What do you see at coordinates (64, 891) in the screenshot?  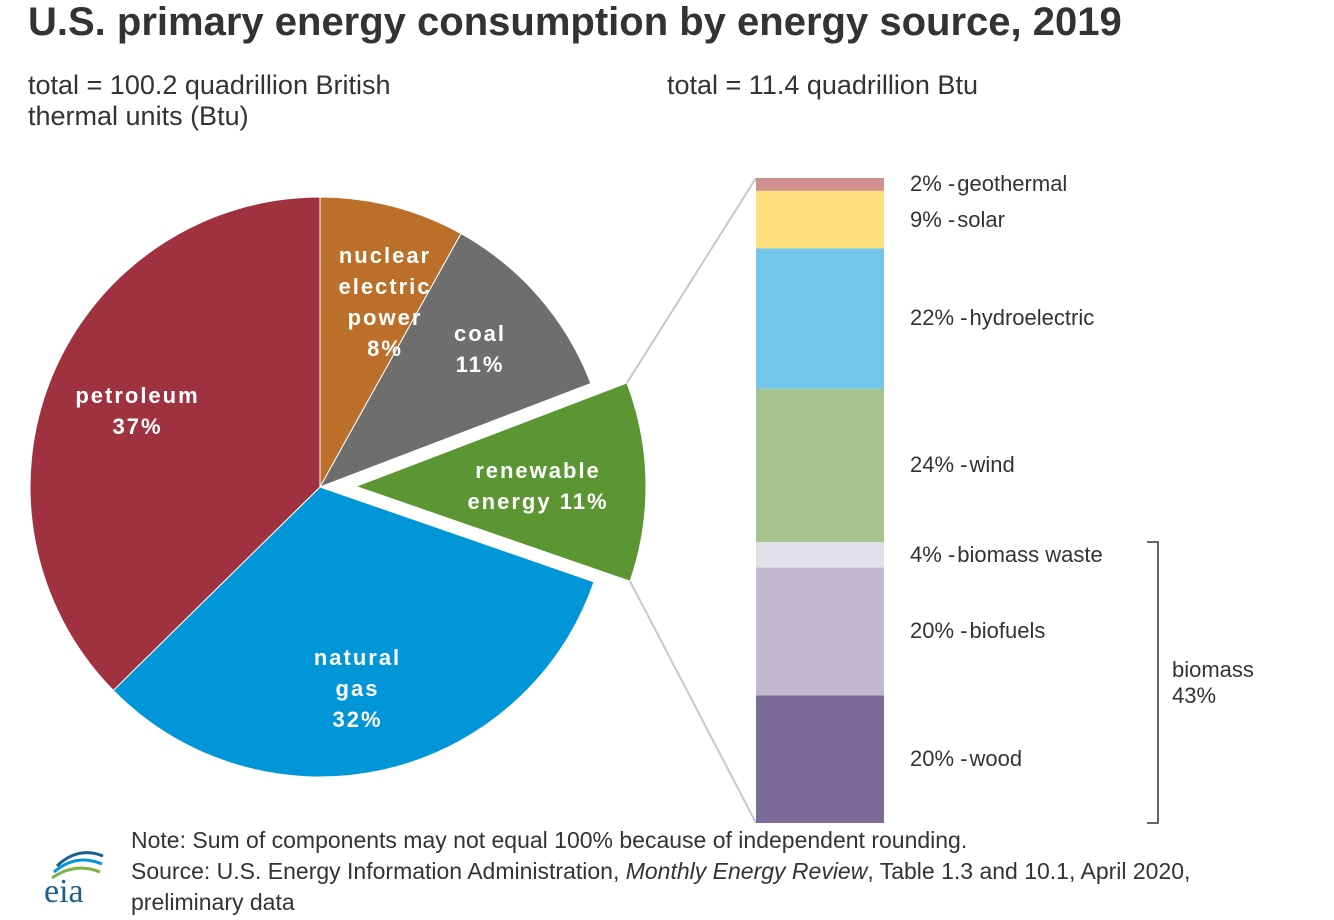 I see `logo: eia` at bounding box center [64, 891].